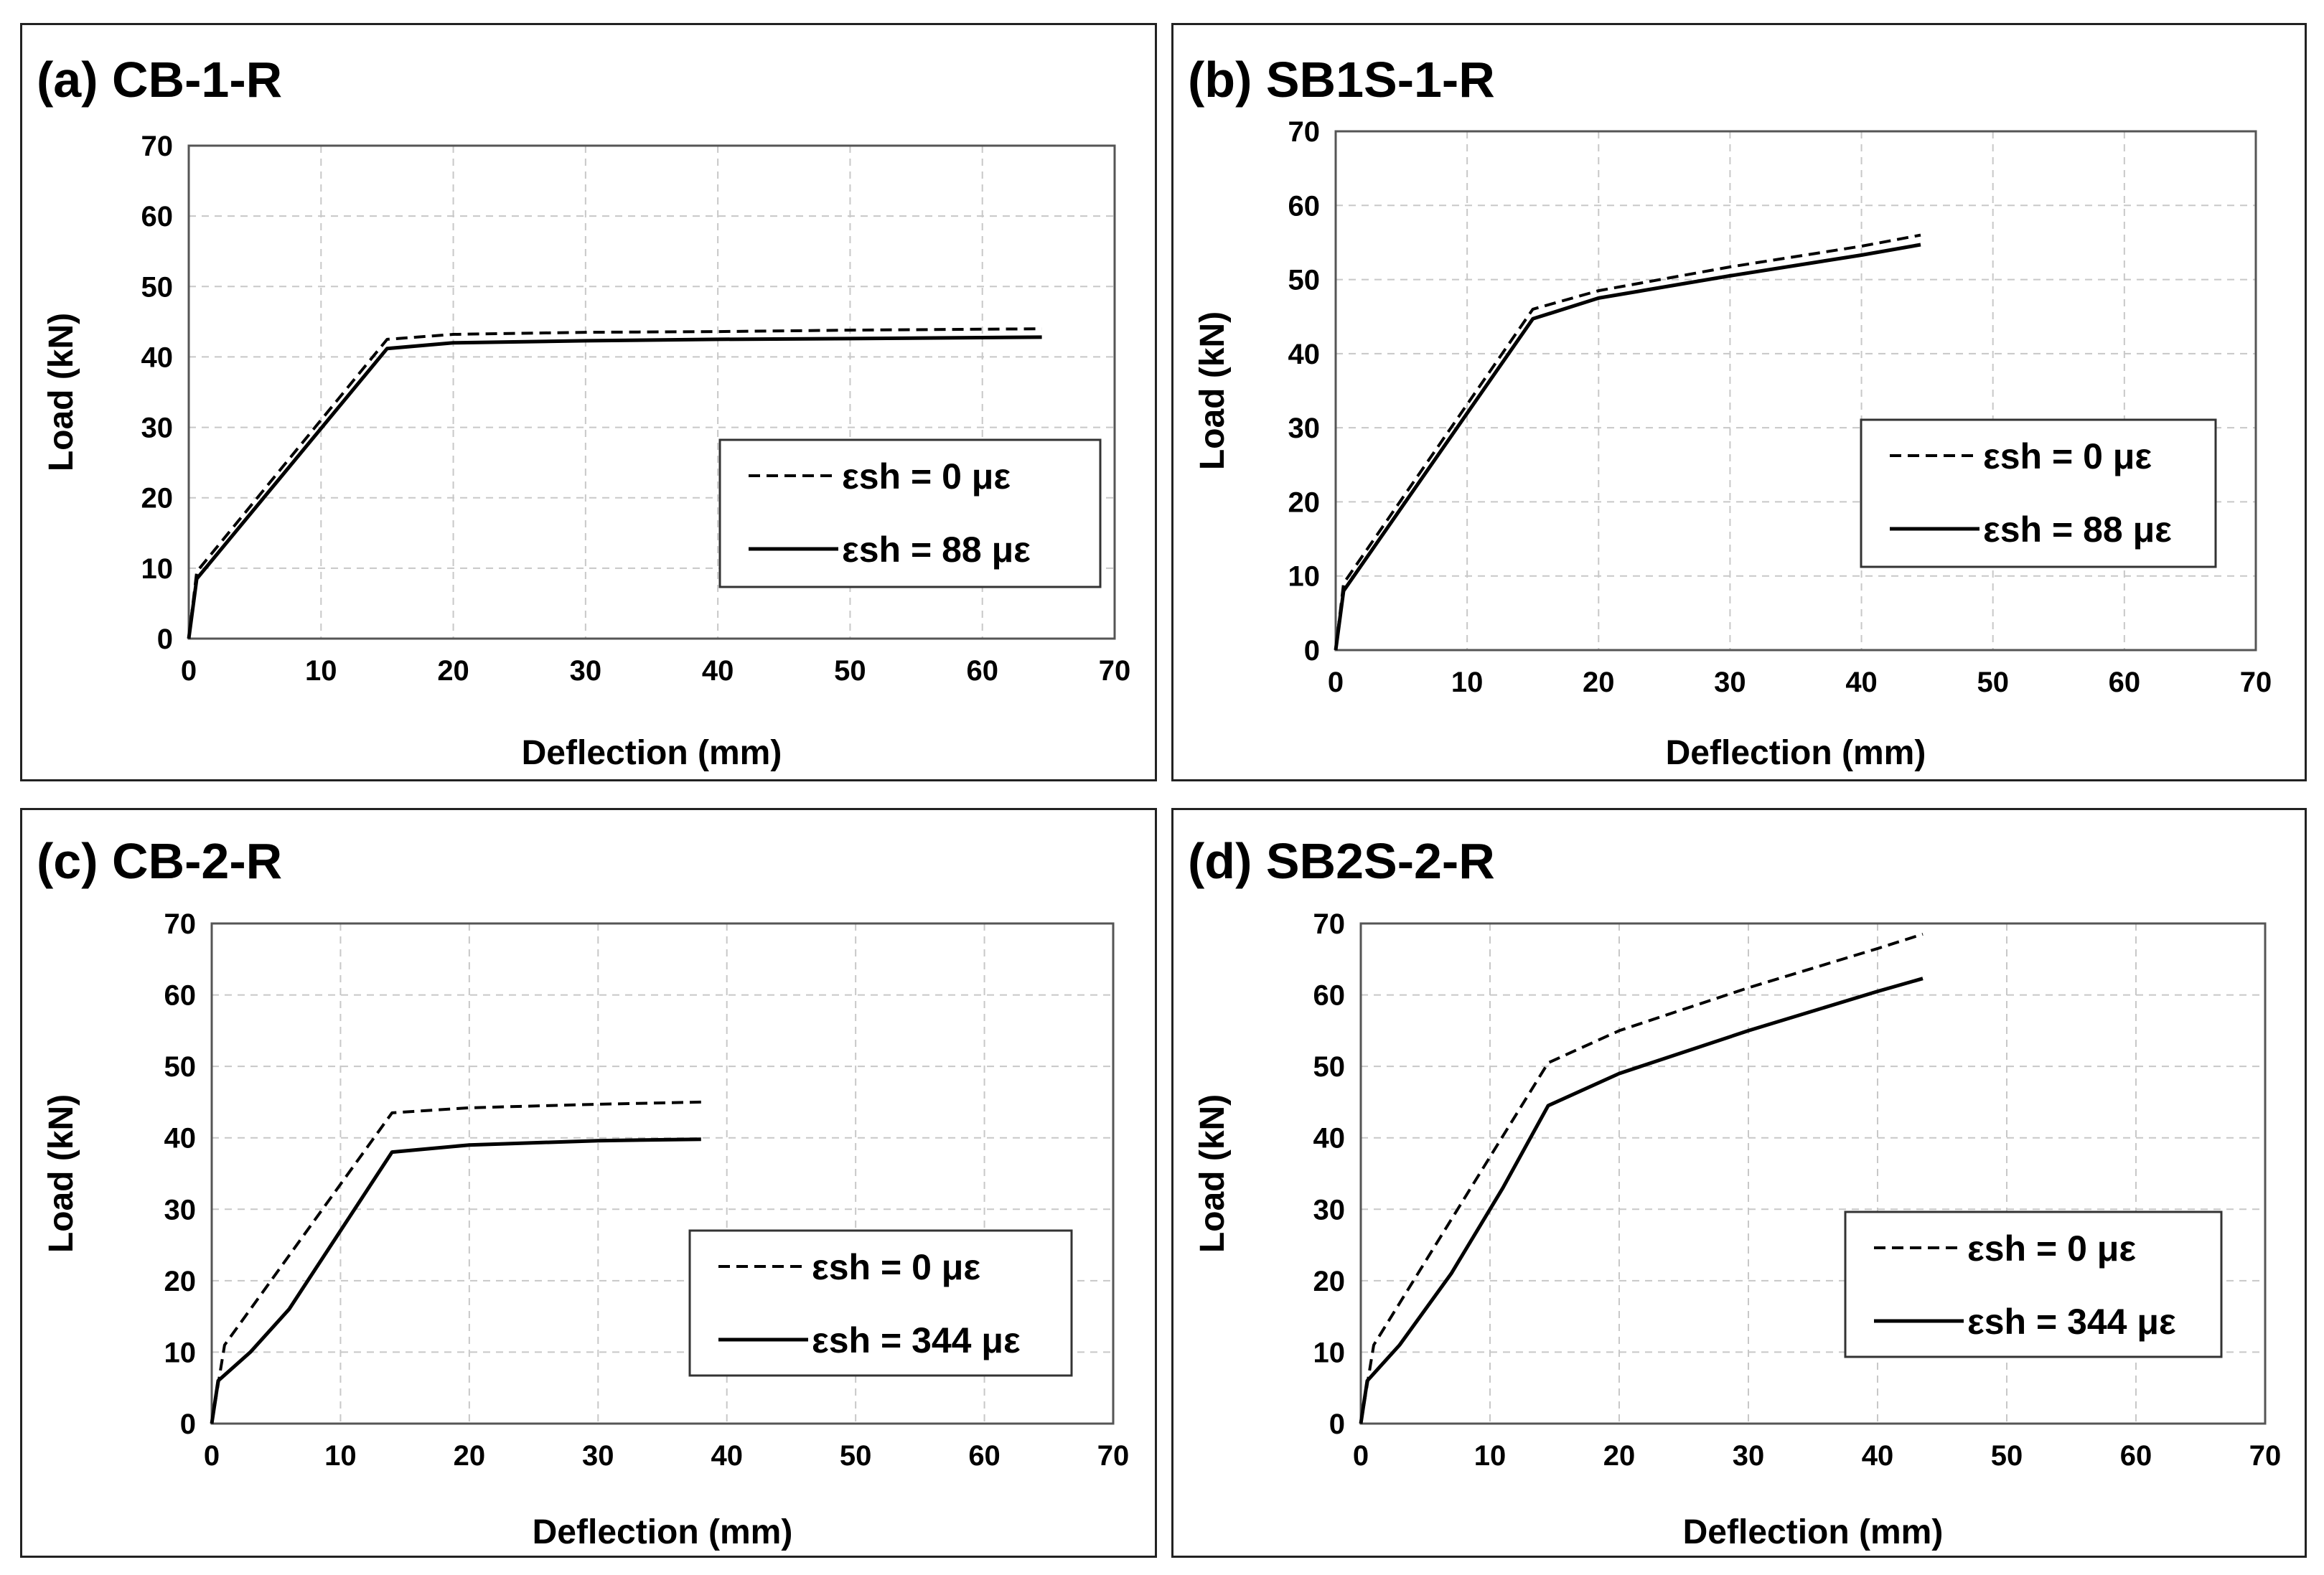 The height and width of the screenshot is (1575, 2324). What do you see at coordinates (586, 671) in the screenshot?
I see `x-tick-label-a-3: 30` at bounding box center [586, 671].